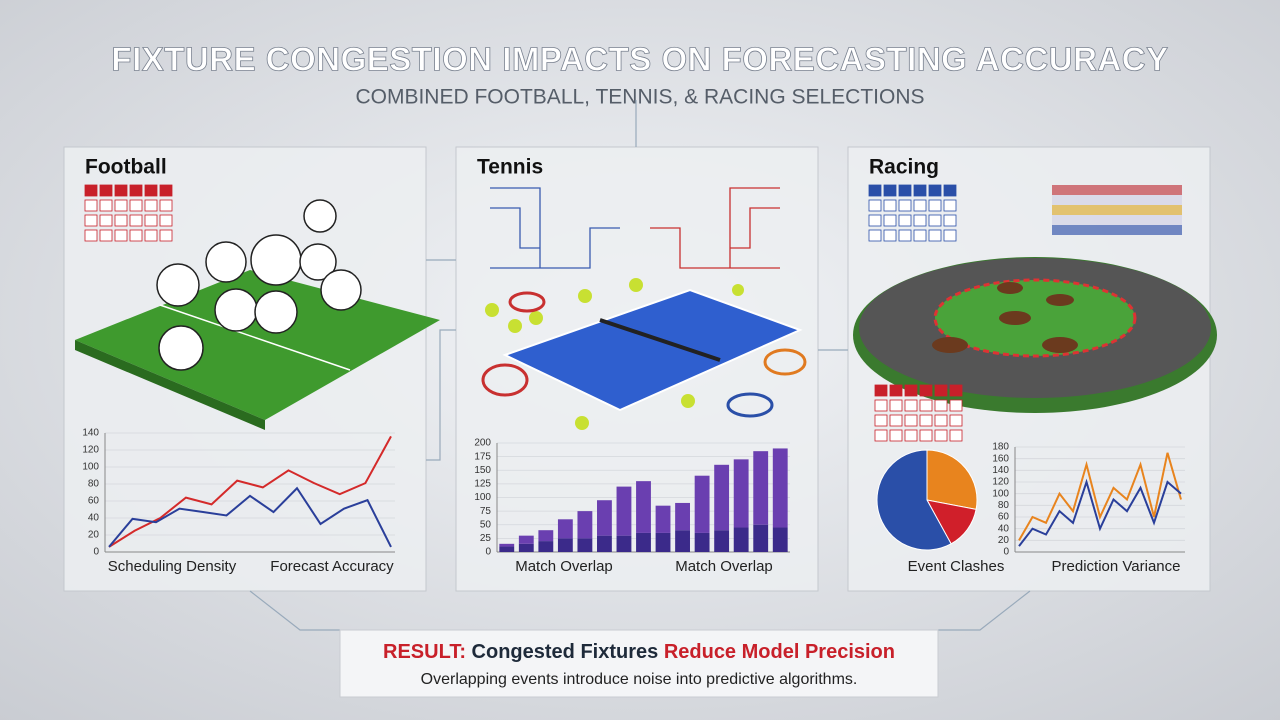  I want to click on tennis-illustration, so click(644, 308).